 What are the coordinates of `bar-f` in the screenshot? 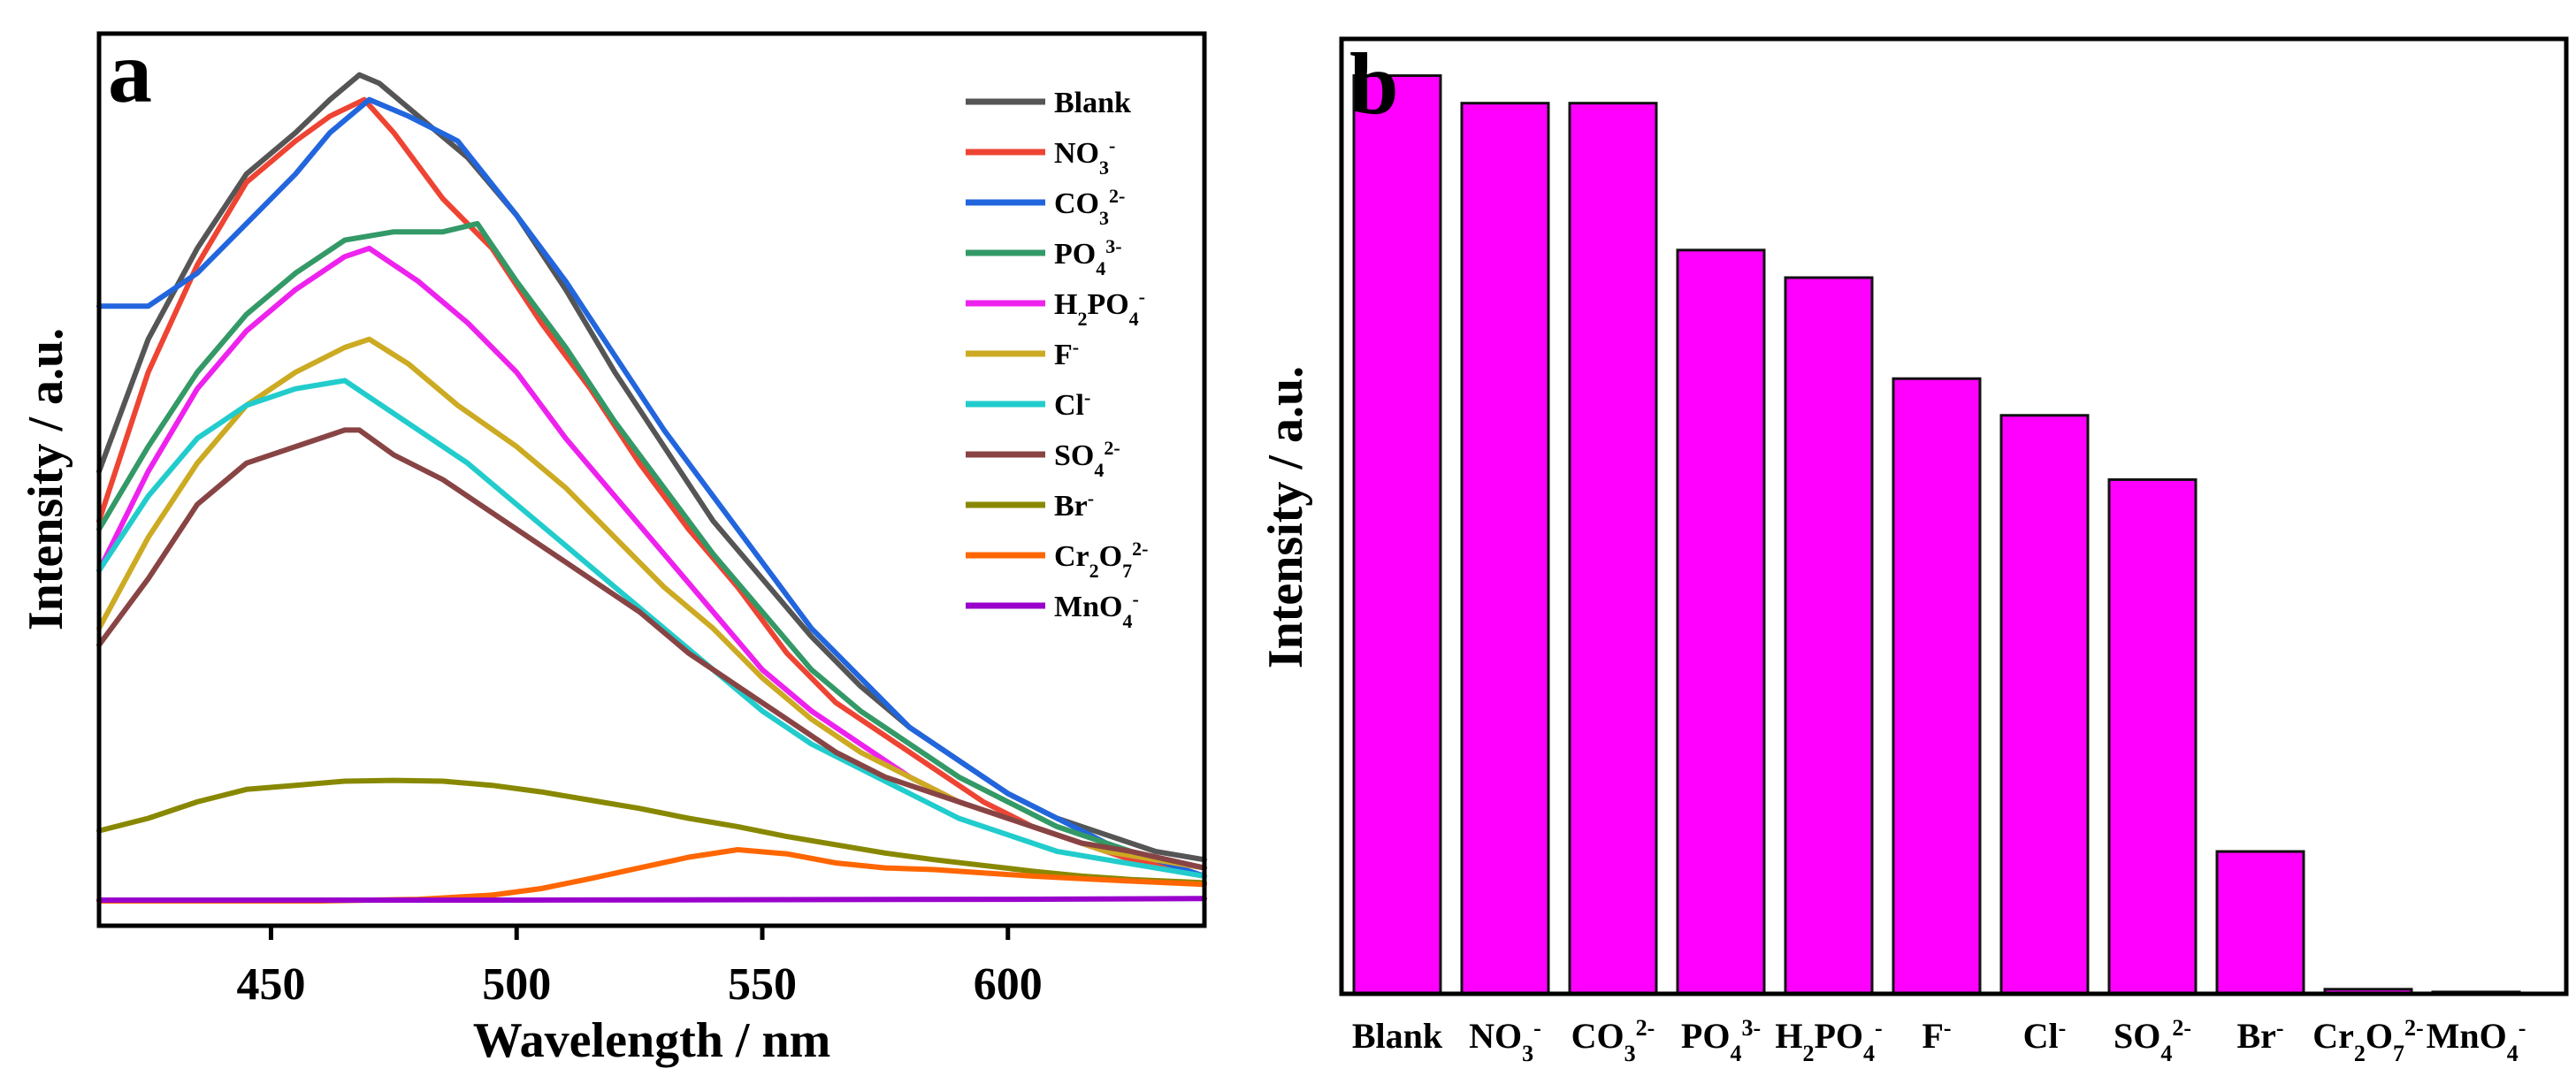 It's located at (1937, 686).